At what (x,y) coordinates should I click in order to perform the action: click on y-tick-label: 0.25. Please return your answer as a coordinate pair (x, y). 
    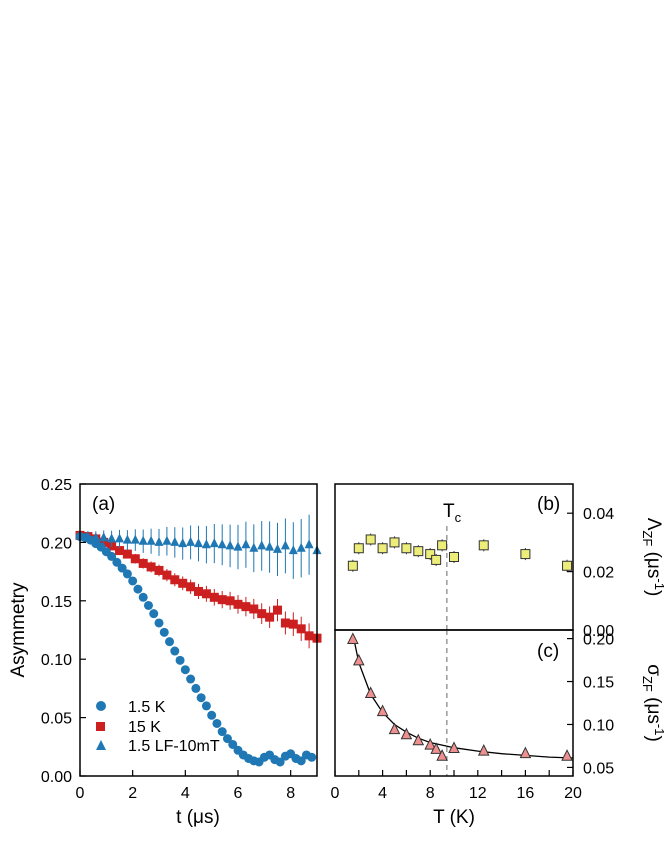
    Looking at the image, I should click on (56, 485).